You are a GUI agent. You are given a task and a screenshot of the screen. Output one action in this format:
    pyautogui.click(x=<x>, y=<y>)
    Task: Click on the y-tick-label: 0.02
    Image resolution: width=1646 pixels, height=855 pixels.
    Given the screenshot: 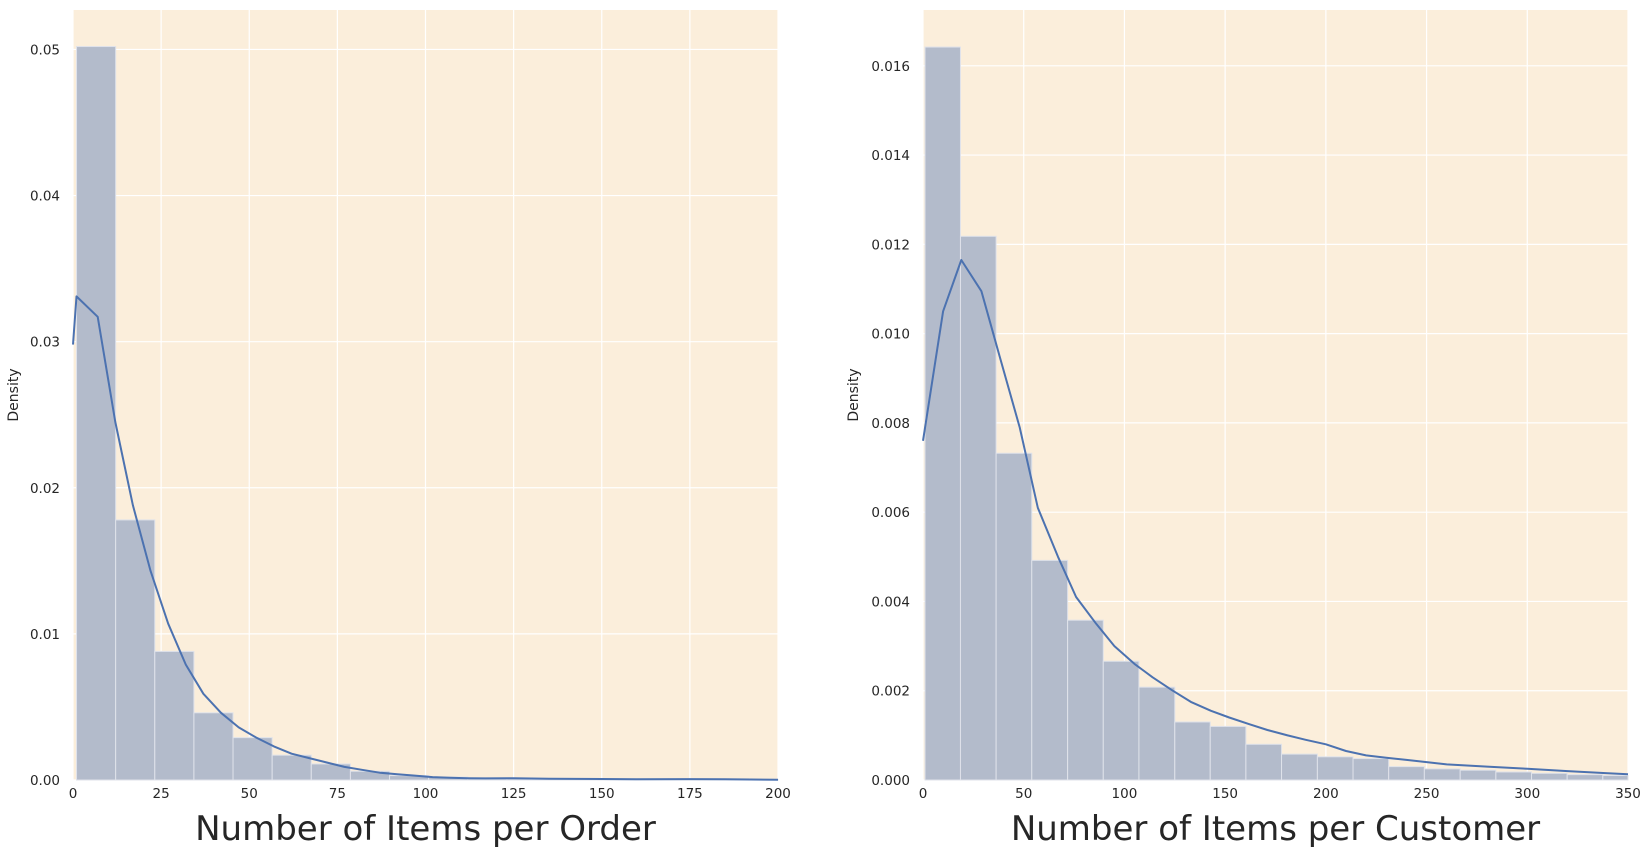 What is the action you would take?
    pyautogui.click(x=45, y=489)
    